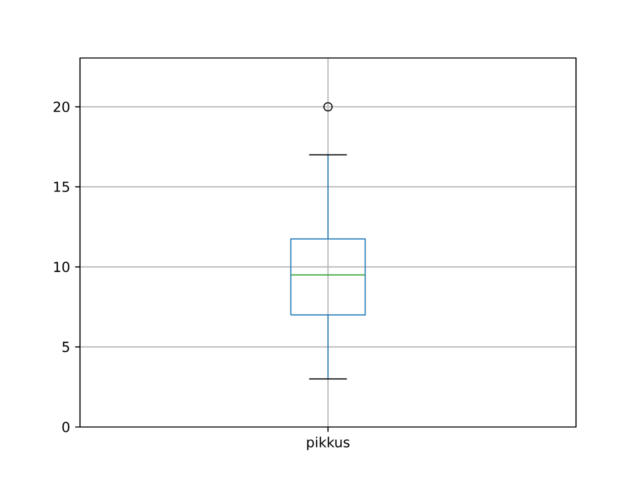  What do you see at coordinates (62, 267) in the screenshot?
I see `y-tick-label: 10` at bounding box center [62, 267].